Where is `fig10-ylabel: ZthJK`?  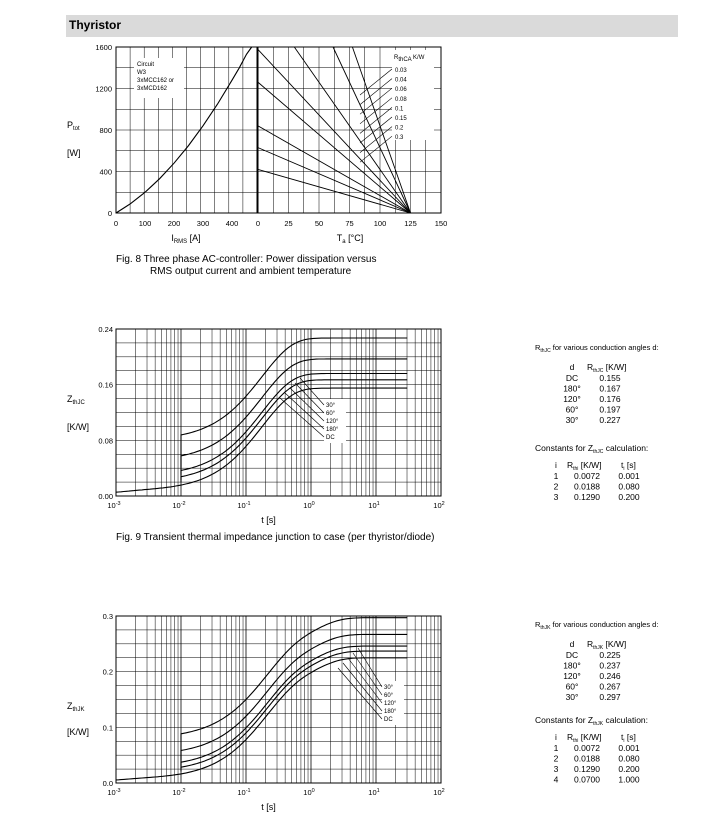
fig10-ylabel: ZthJK is located at coordinates (76, 707).